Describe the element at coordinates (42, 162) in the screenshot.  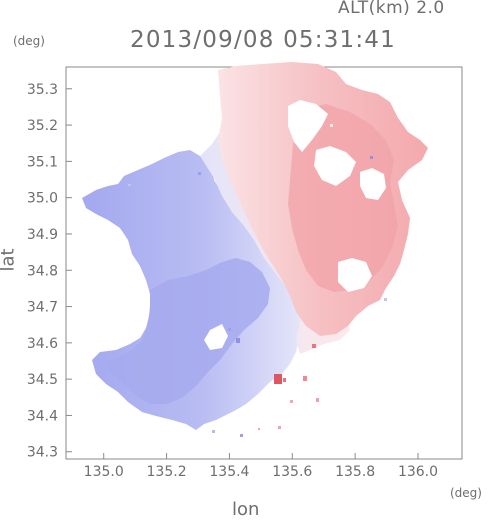
I see `y-tick-label: 35.1` at that location.